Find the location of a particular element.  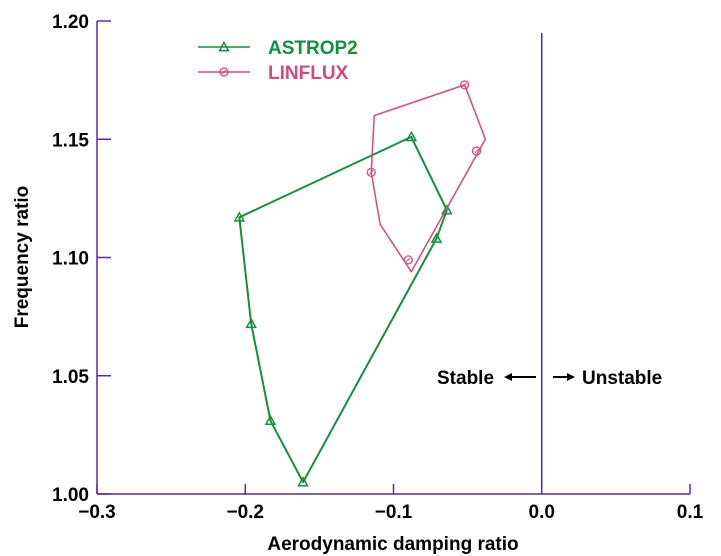

arrow-left-icon is located at coordinates (520, 377).